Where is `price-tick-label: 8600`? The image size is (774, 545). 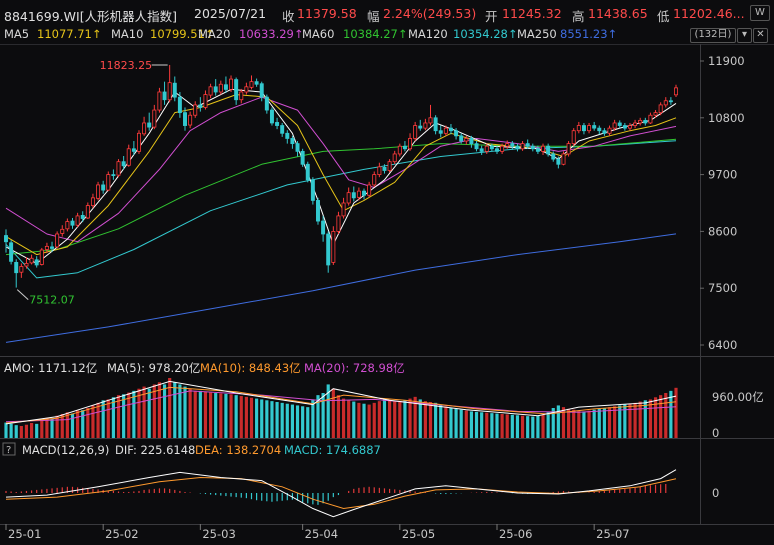
price-tick-label: 8600 is located at coordinates (722, 231).